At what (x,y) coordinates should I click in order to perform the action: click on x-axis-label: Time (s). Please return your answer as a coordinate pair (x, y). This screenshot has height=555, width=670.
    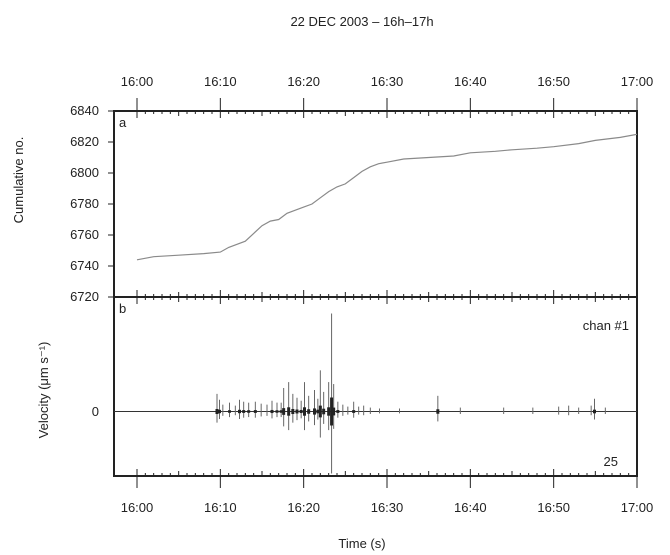
    Looking at the image, I should click on (361, 543).